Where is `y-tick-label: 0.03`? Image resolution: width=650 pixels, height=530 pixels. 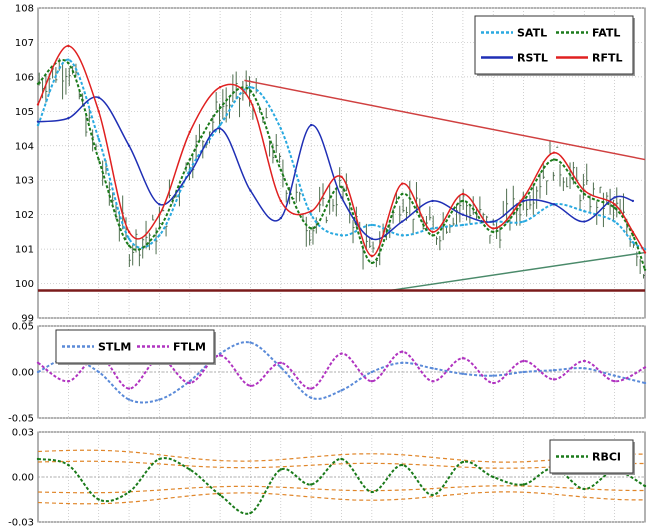 y-tick-label: 0.03 is located at coordinates (23, 433).